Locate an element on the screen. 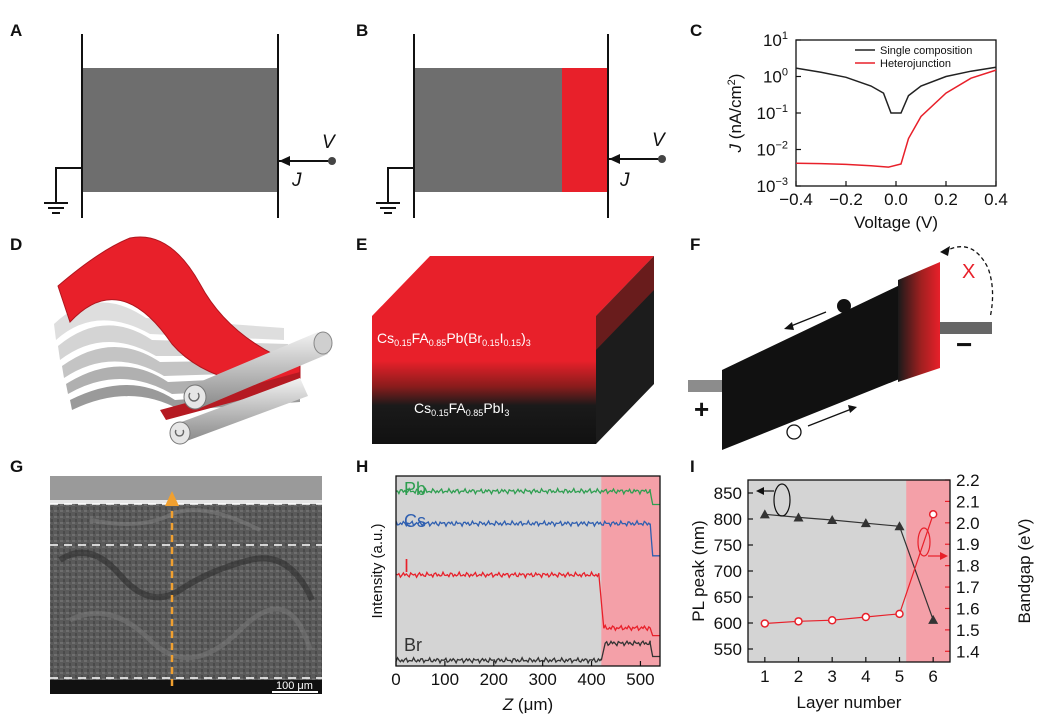  black-band is located at coordinates (812, 367).